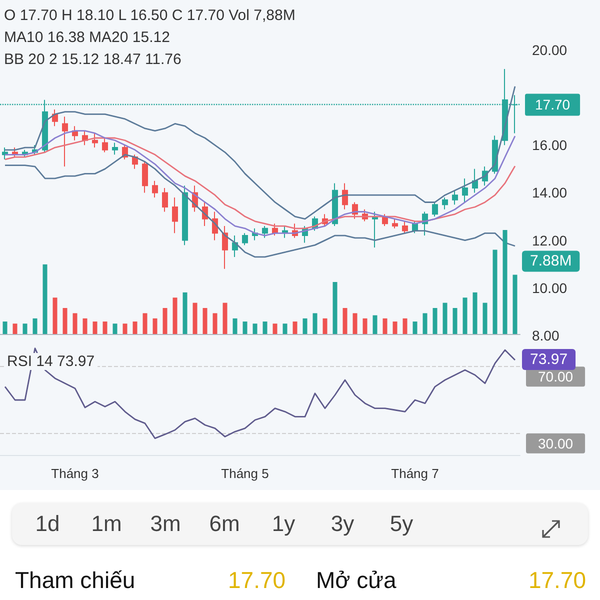 This screenshot has height=600, width=600. I want to click on x-tick-label: Tháng 7, so click(415, 473).